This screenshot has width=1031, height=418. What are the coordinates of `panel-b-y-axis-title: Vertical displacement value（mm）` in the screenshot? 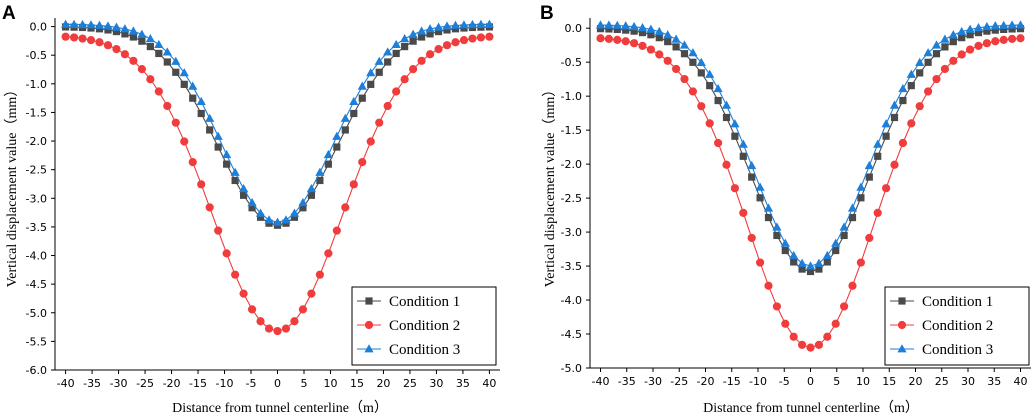 It's located at (550, 185).